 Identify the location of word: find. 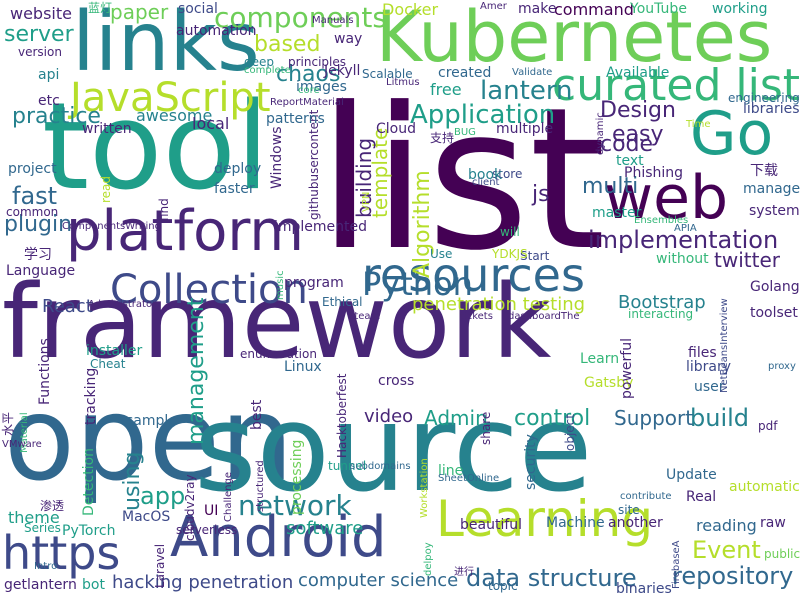
(164, 209).